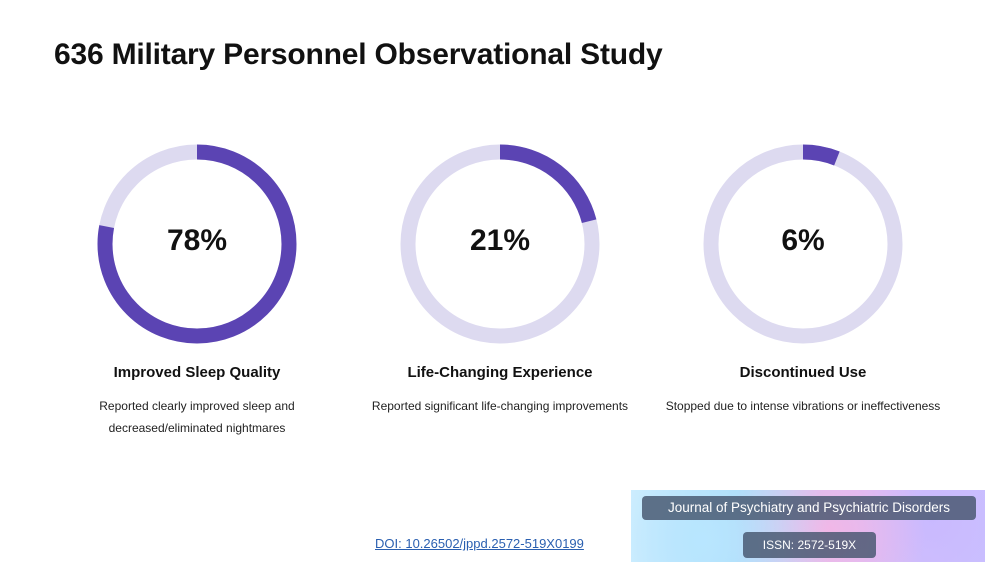 The width and height of the screenshot is (1000, 562). I want to click on stat-label: Life-Changing Experience, so click(500, 372).